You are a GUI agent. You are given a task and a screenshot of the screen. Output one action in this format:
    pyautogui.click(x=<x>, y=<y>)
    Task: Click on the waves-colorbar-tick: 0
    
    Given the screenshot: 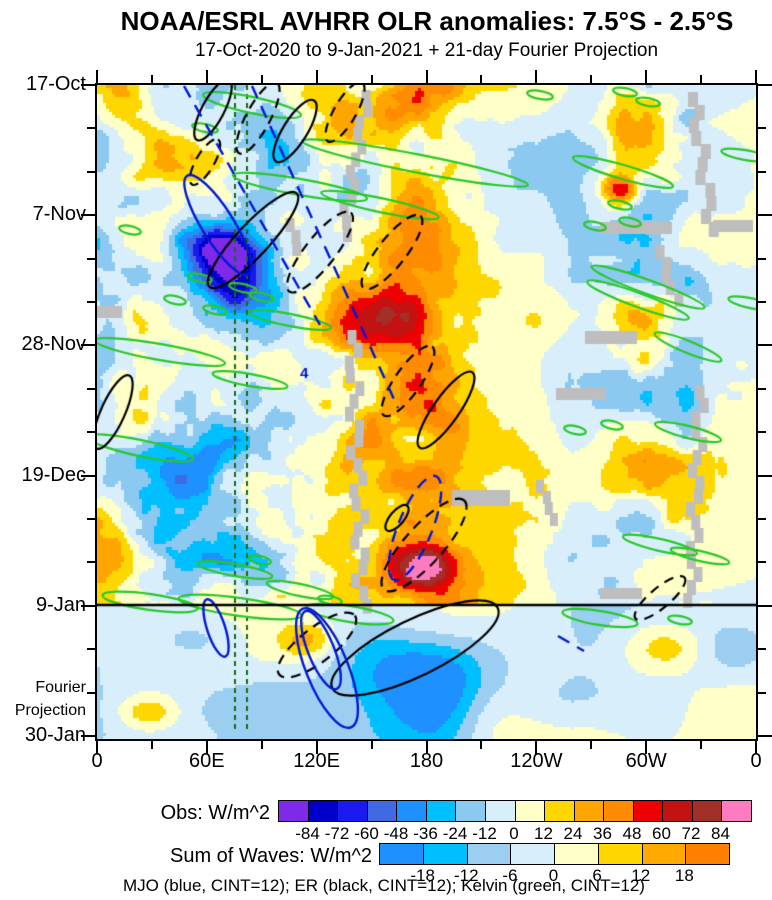 What is the action you would take?
    pyautogui.click(x=553, y=875)
    